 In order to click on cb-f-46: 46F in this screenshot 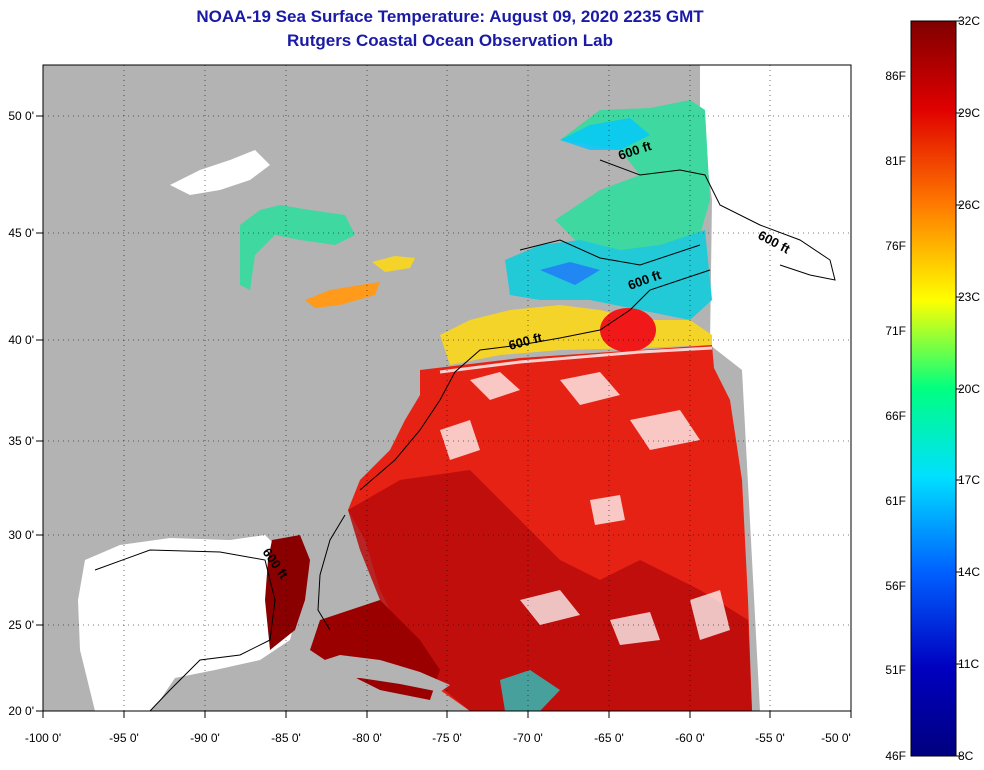, I will do `click(895, 756)`.